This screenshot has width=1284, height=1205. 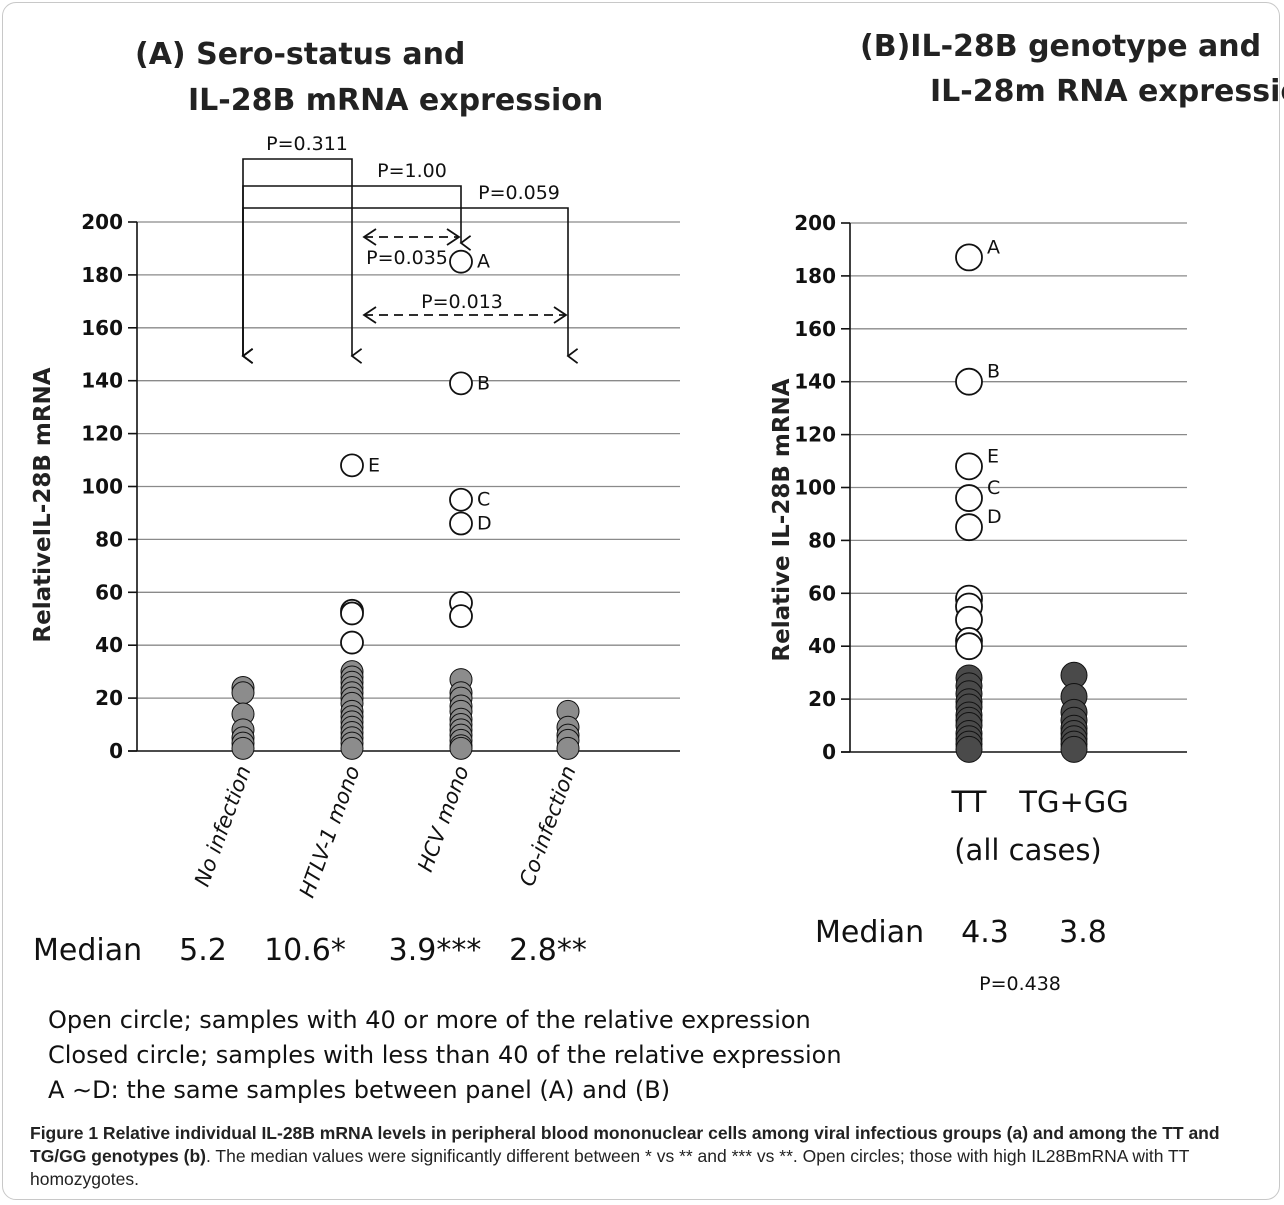 What do you see at coordinates (483, 383) in the screenshot?
I see `panel-a-point-label: B` at bounding box center [483, 383].